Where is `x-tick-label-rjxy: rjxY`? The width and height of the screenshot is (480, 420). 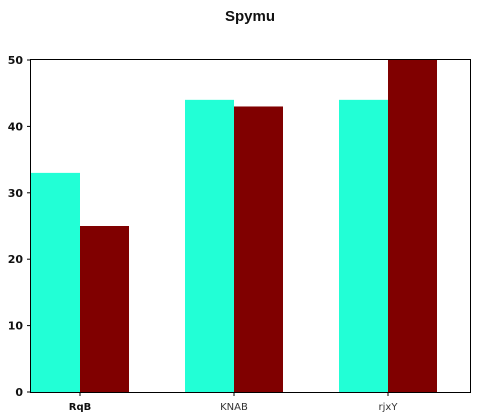 x-tick-label-rjxy: rjxY is located at coordinates (389, 407).